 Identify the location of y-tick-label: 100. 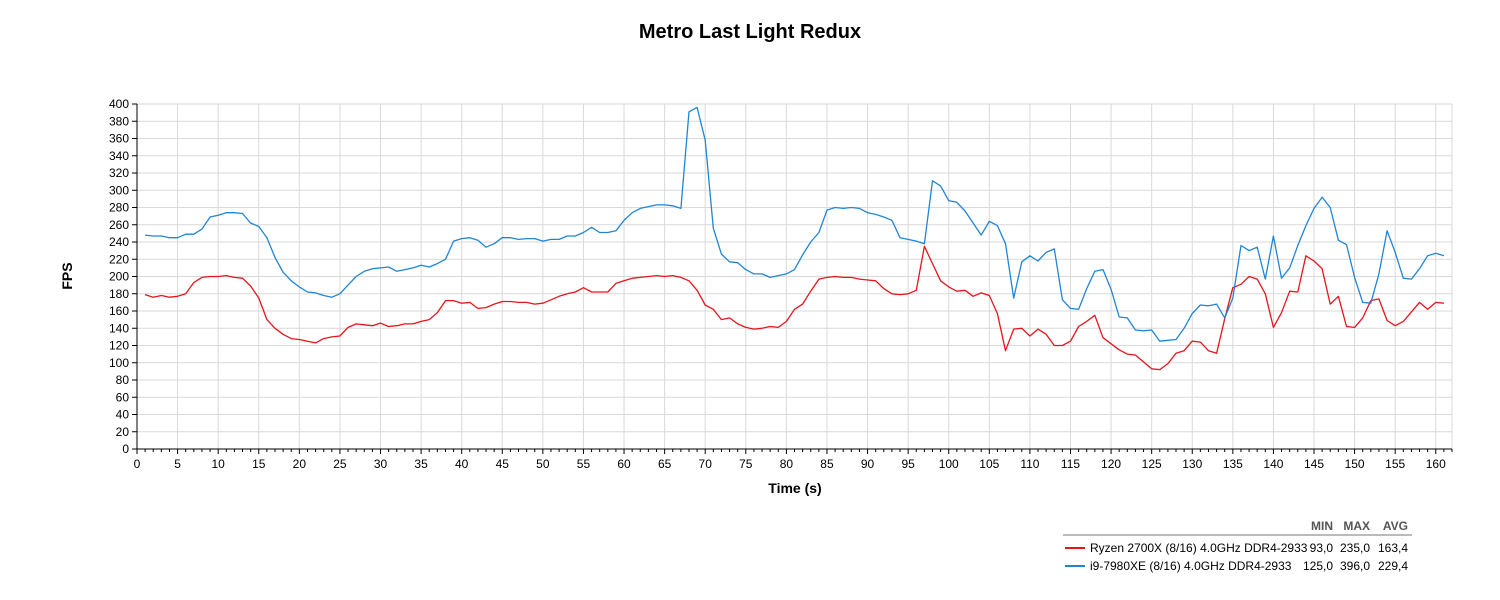
(119, 363).